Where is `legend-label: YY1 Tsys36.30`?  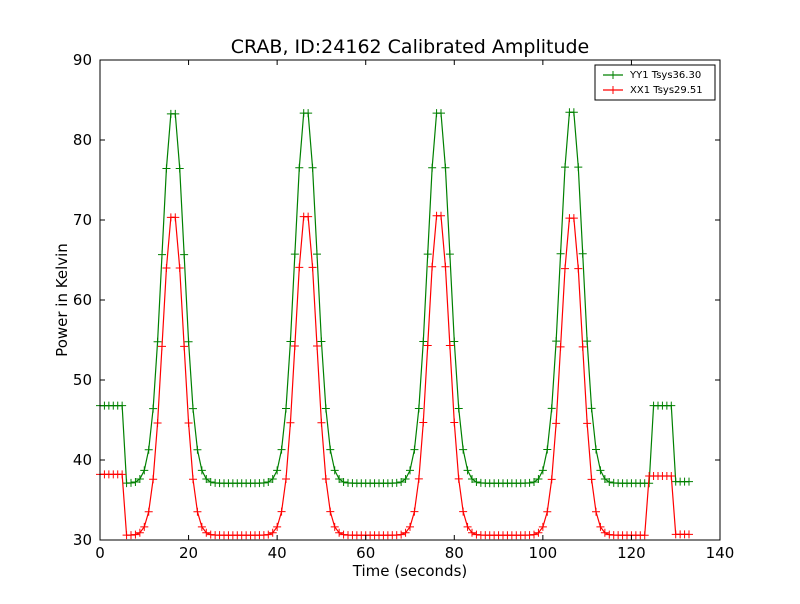
legend-label: YY1 Tsys36.30 is located at coordinates (665, 75).